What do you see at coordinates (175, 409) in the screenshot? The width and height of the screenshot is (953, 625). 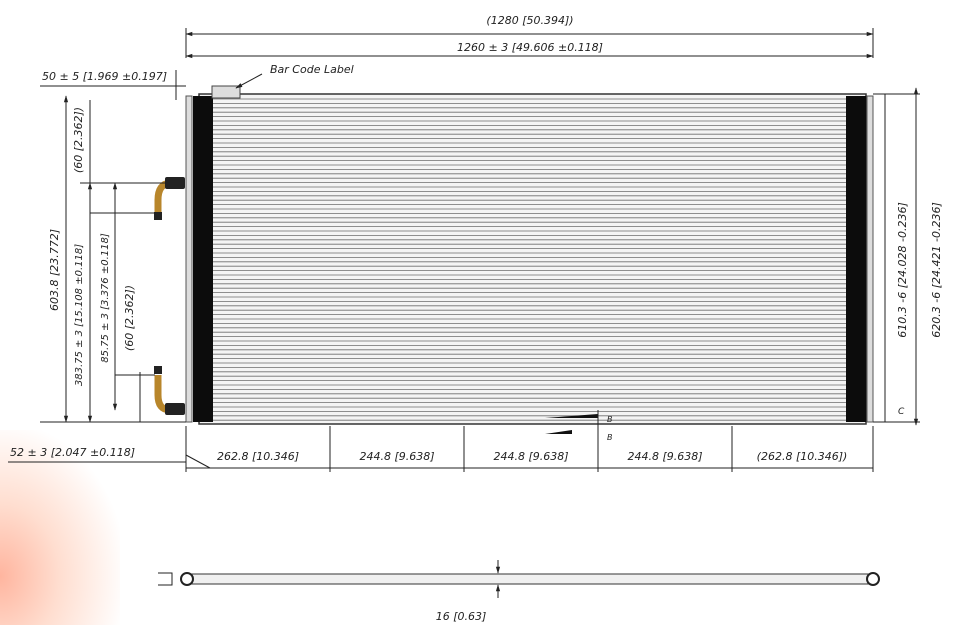 I see `outlet-fitting` at bounding box center [175, 409].